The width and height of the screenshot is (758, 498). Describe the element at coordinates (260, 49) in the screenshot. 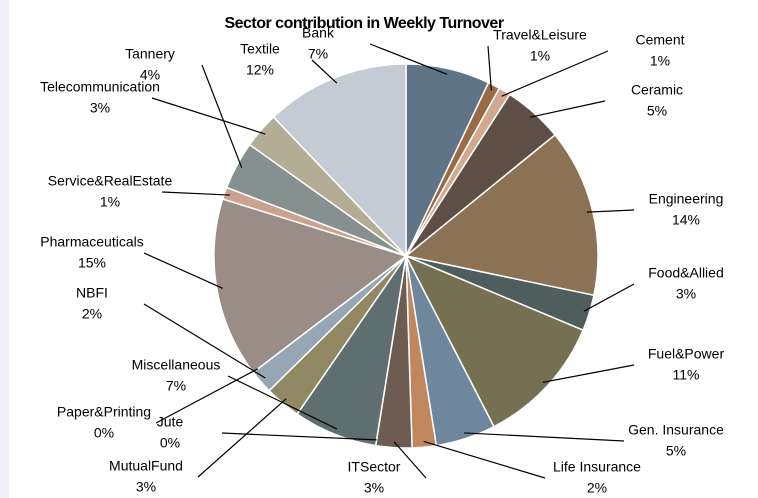

I see `category-label: Textile` at that location.